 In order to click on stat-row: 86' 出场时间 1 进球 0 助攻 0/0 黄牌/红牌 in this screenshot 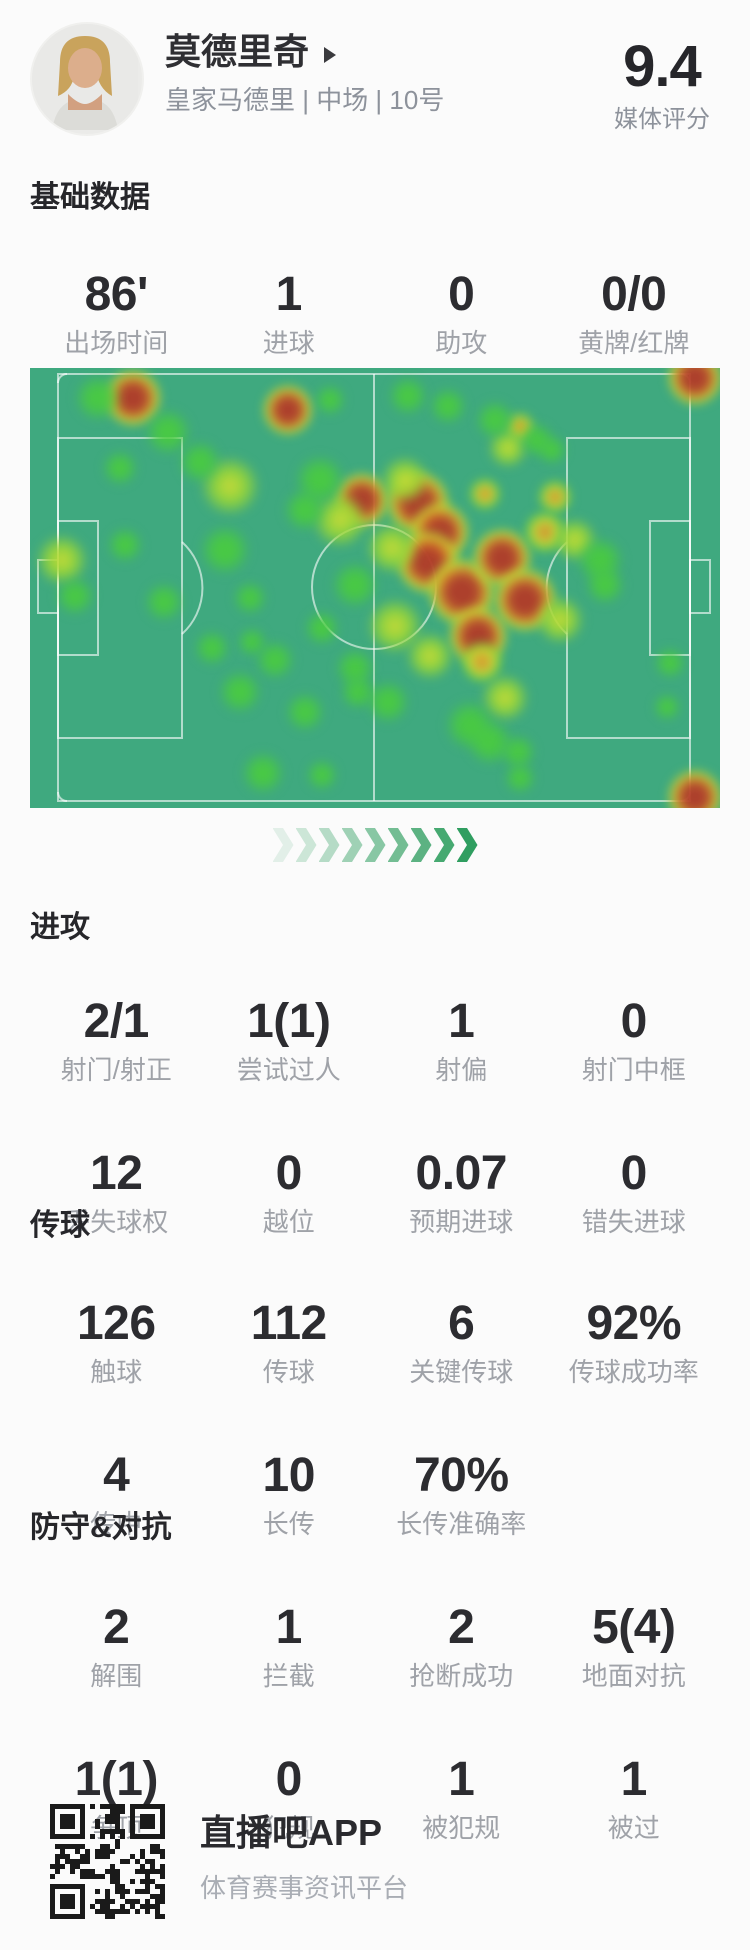, I will do `click(375, 313)`.